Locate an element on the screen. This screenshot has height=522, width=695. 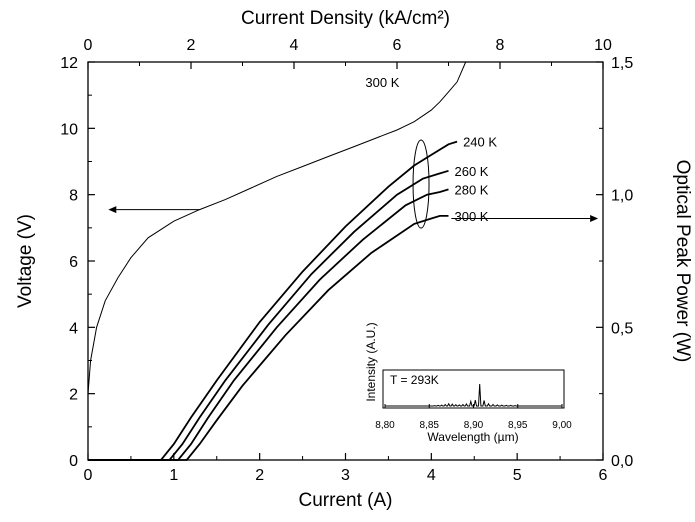
power-curve-label: 300 K is located at coordinates (472, 216).